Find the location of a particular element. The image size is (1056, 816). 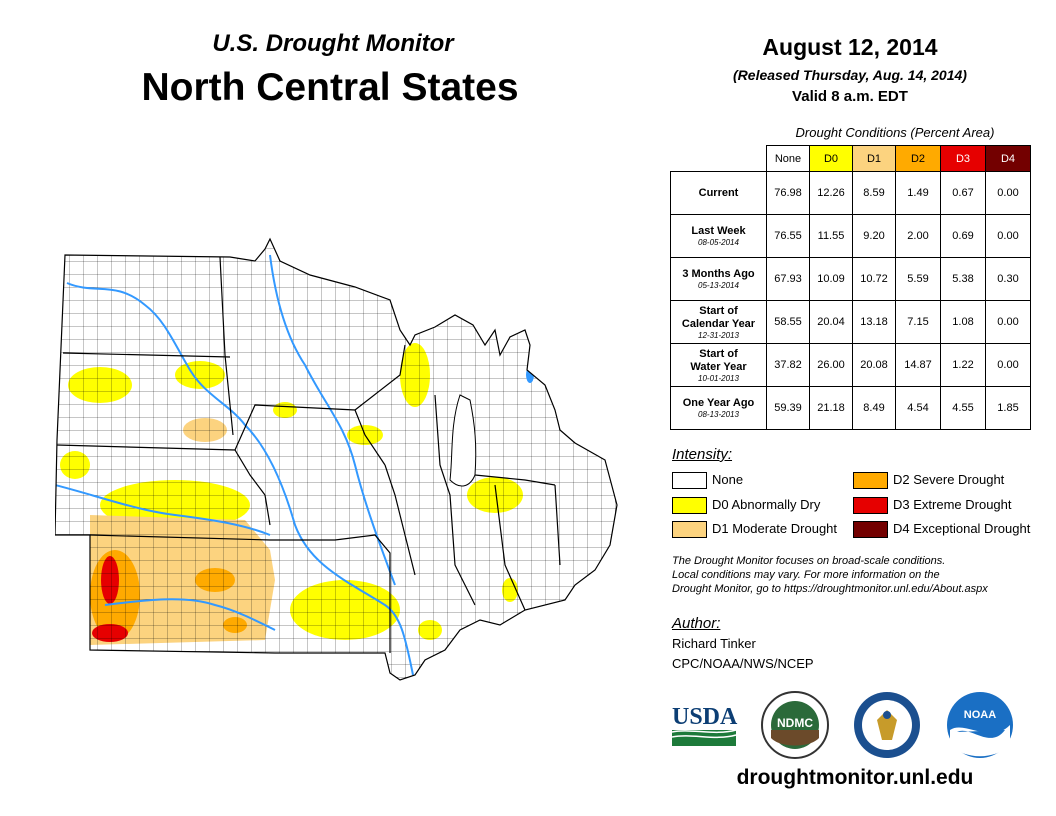

noaa-logo-text: NOAA is located at coordinates (980, 715).